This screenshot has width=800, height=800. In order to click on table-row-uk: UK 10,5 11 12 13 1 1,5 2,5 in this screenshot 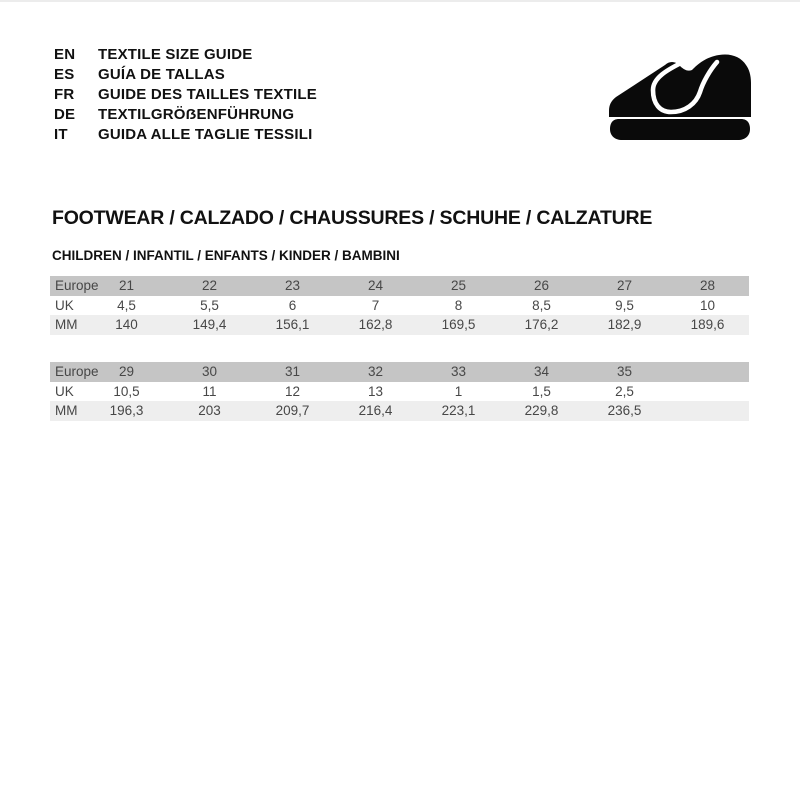, I will do `click(399, 391)`.